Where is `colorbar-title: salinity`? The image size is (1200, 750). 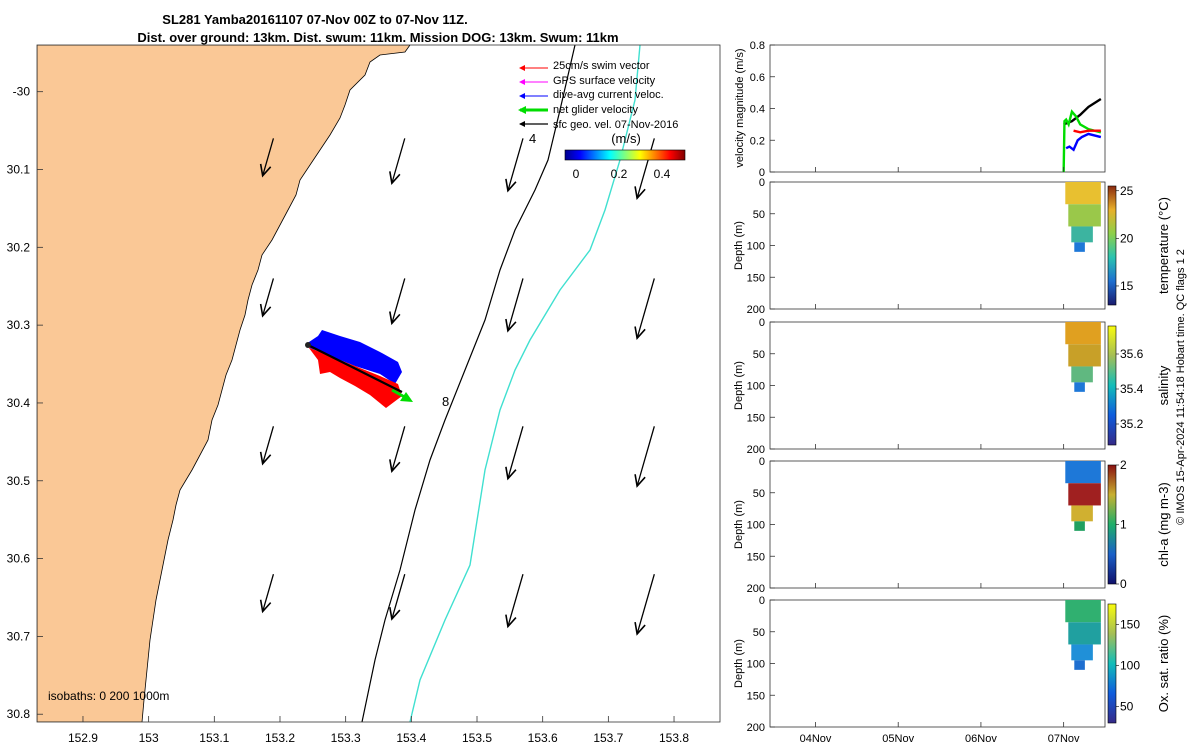
colorbar-title: salinity is located at coordinates (1163, 385).